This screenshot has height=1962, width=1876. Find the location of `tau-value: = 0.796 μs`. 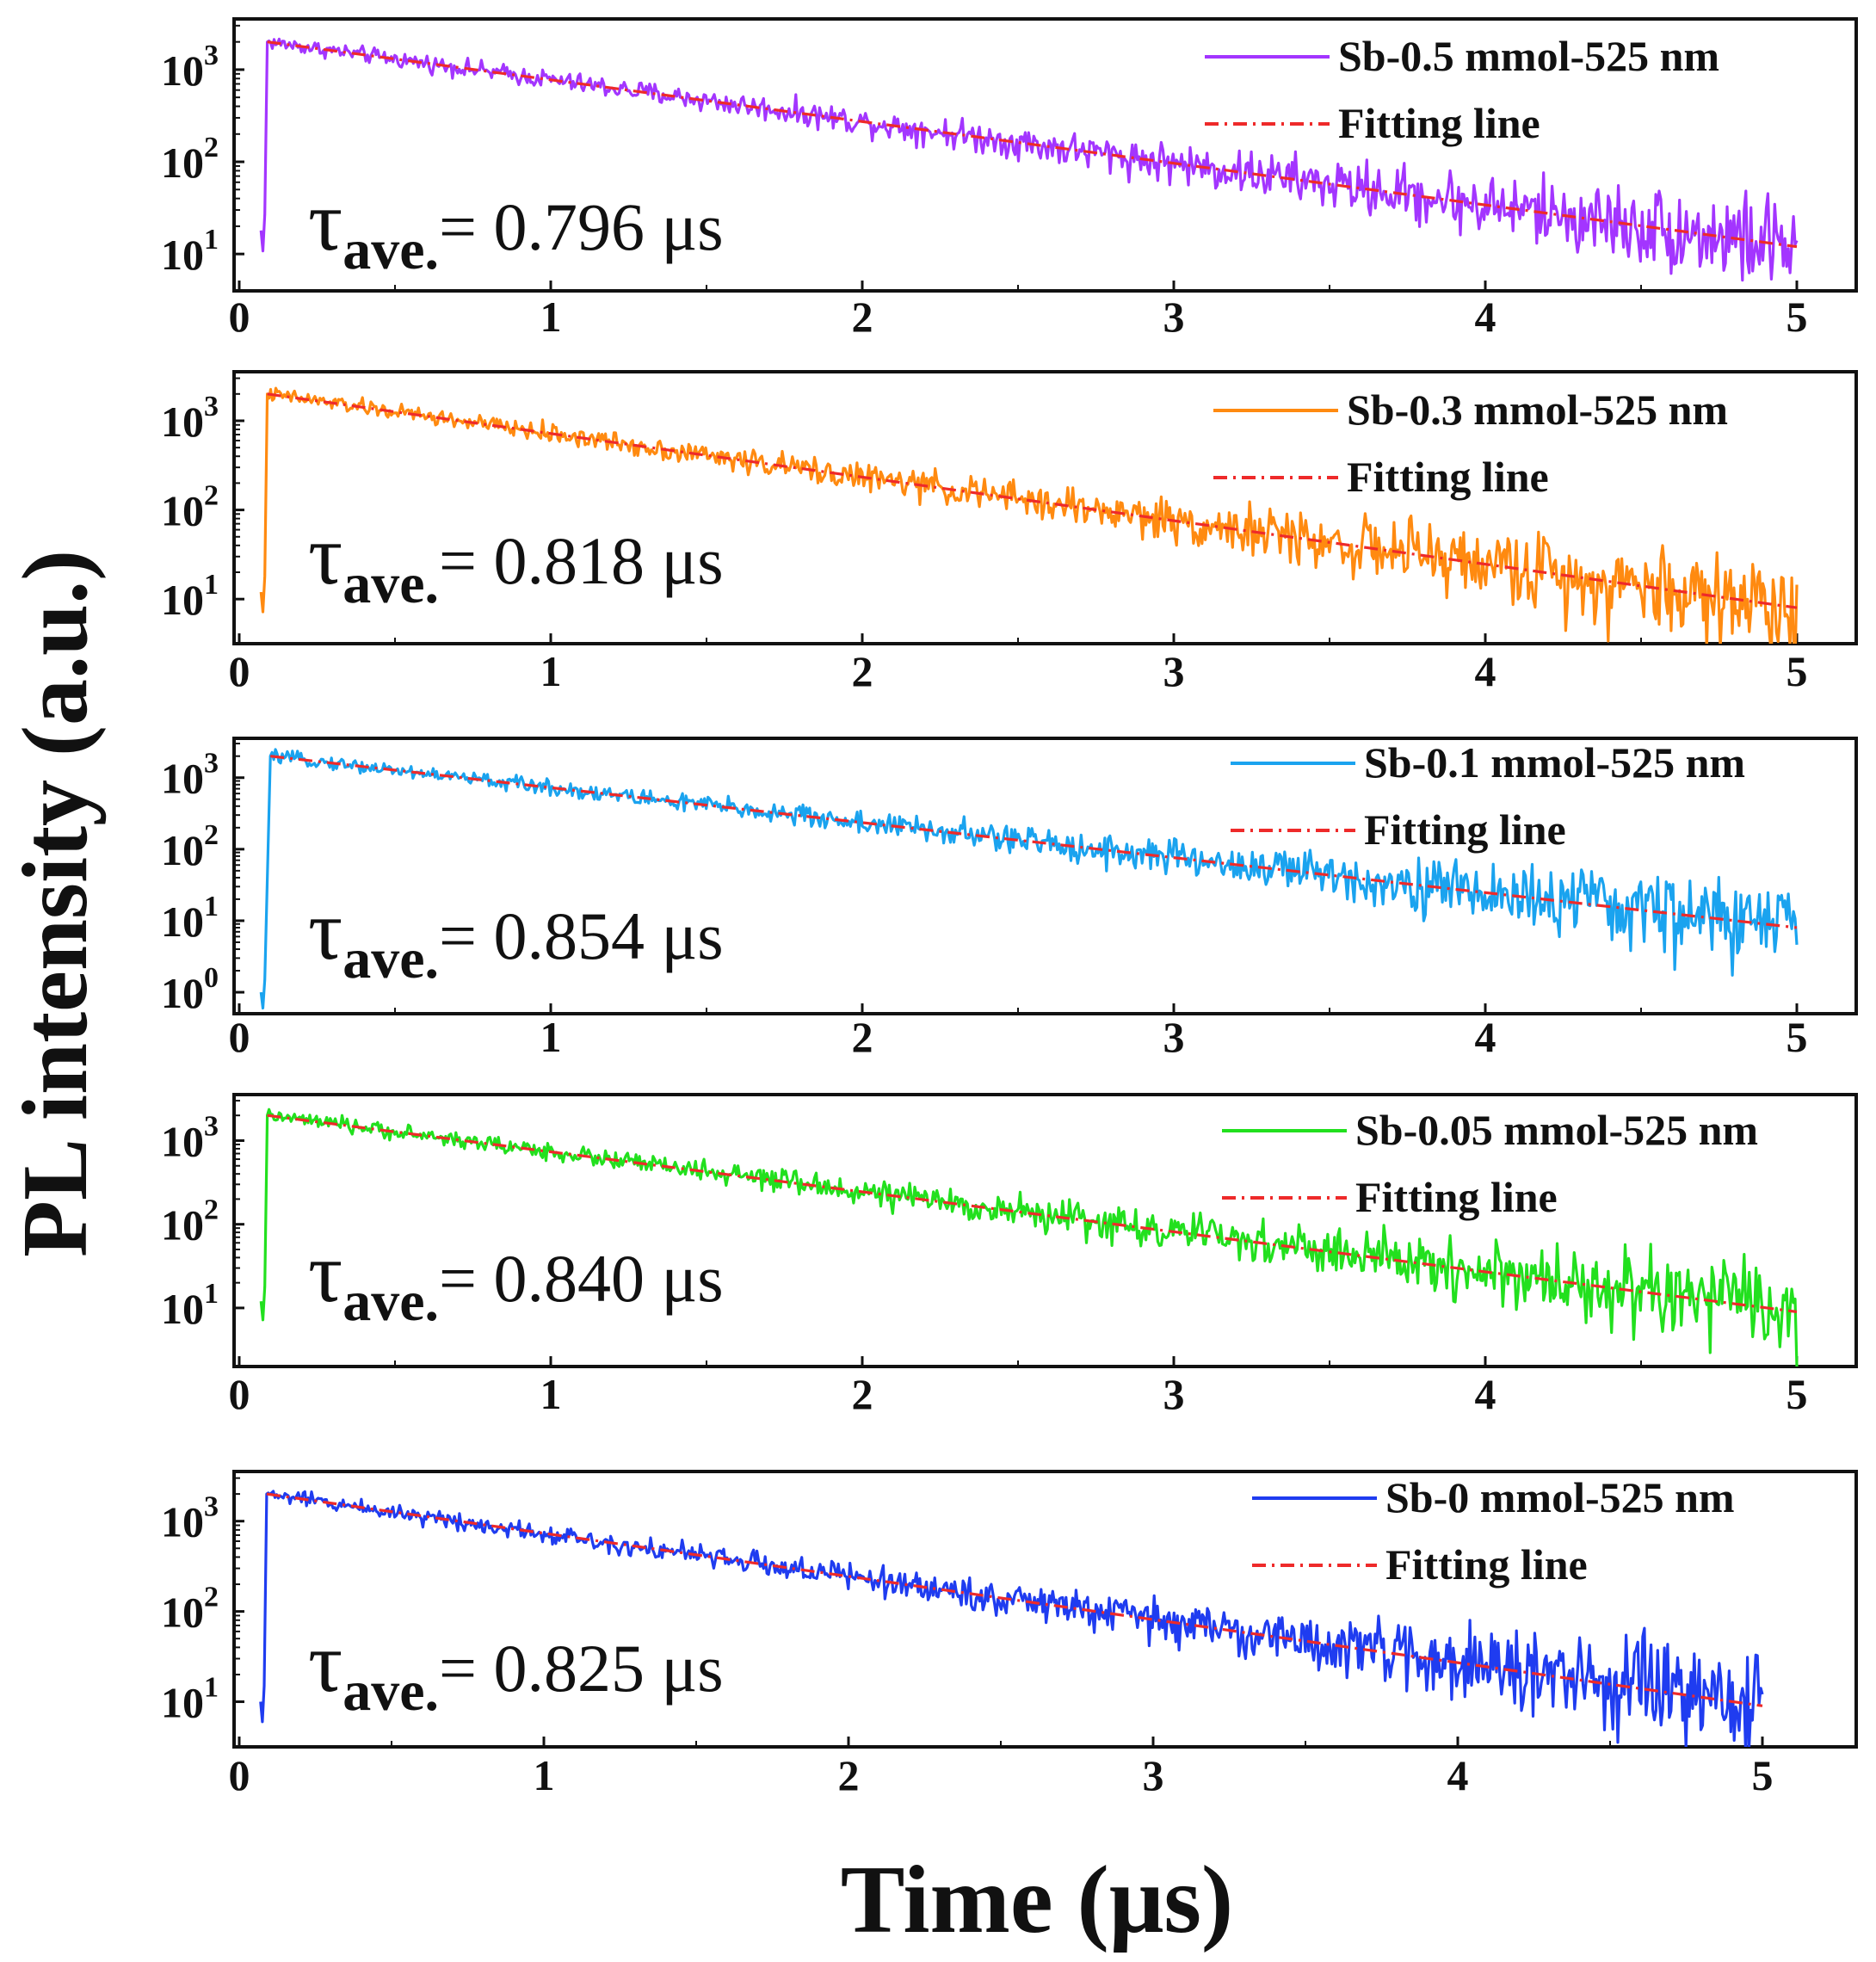

tau-value: = 0.796 μs is located at coordinates (581, 226).